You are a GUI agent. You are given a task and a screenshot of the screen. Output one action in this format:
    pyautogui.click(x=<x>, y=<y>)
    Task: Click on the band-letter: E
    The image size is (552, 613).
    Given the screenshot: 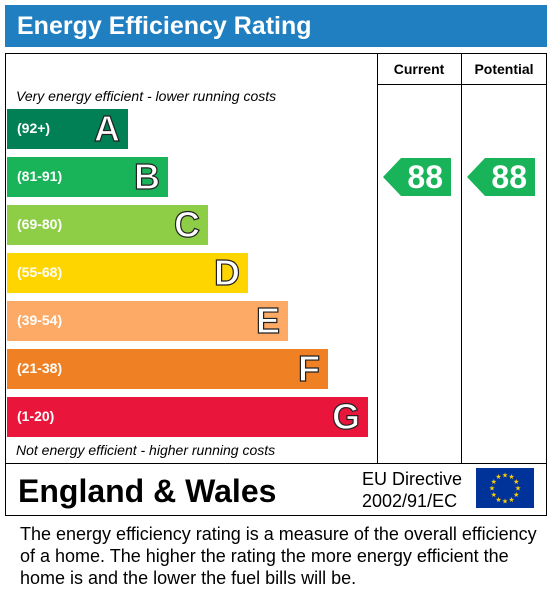 What is the action you would take?
    pyautogui.click(x=267, y=320)
    